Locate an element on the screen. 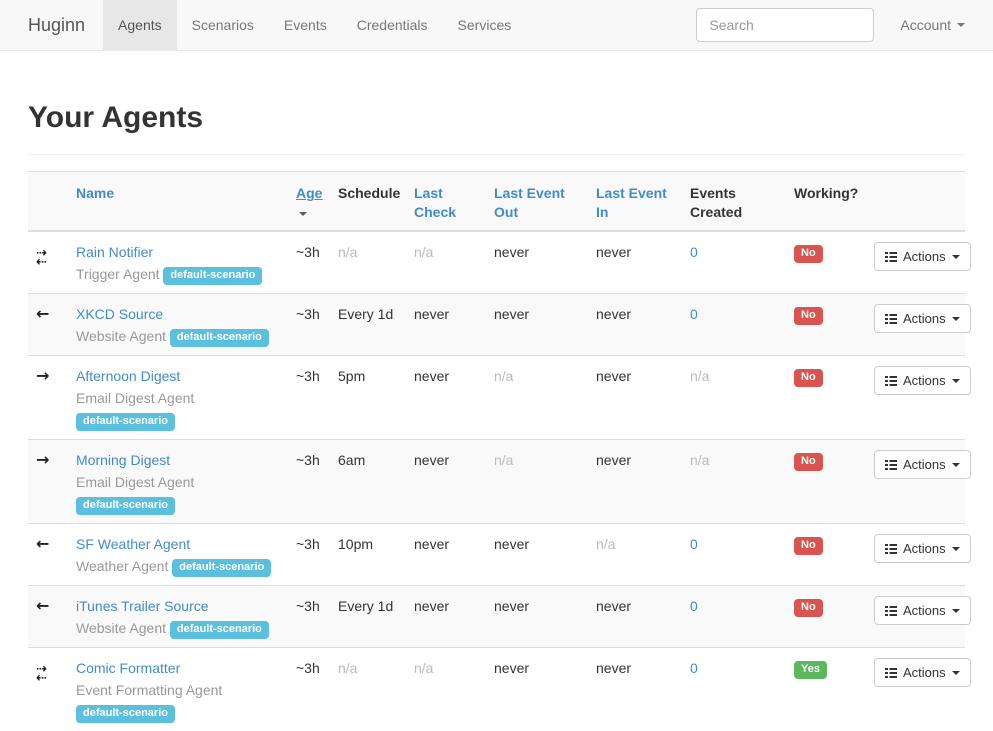 This screenshot has height=731, width=993. column-header-working: Working? is located at coordinates (826, 202).